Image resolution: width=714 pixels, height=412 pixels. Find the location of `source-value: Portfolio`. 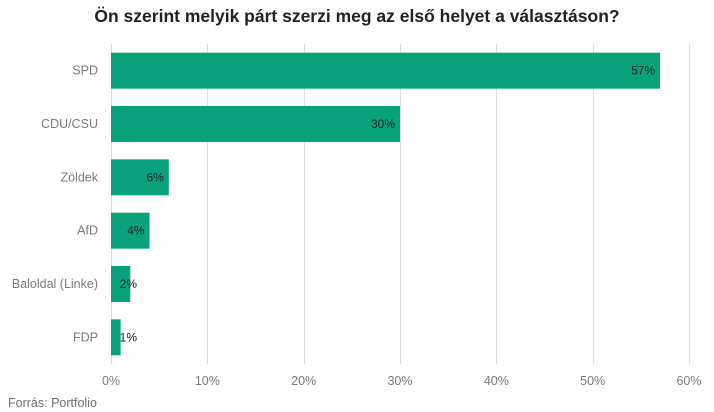

source-value: Portfolio is located at coordinates (74, 403).